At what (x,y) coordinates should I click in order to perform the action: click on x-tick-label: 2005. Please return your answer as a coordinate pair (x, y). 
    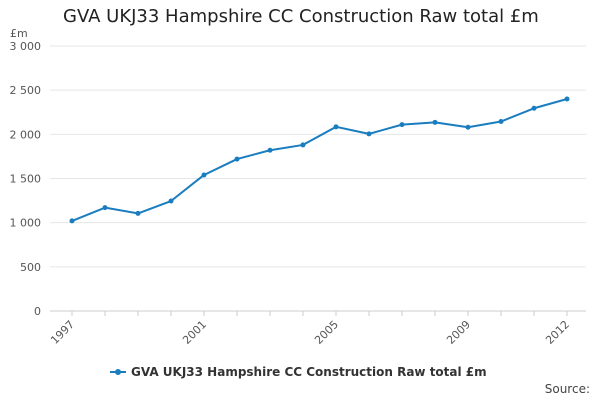
    Looking at the image, I should click on (326, 332).